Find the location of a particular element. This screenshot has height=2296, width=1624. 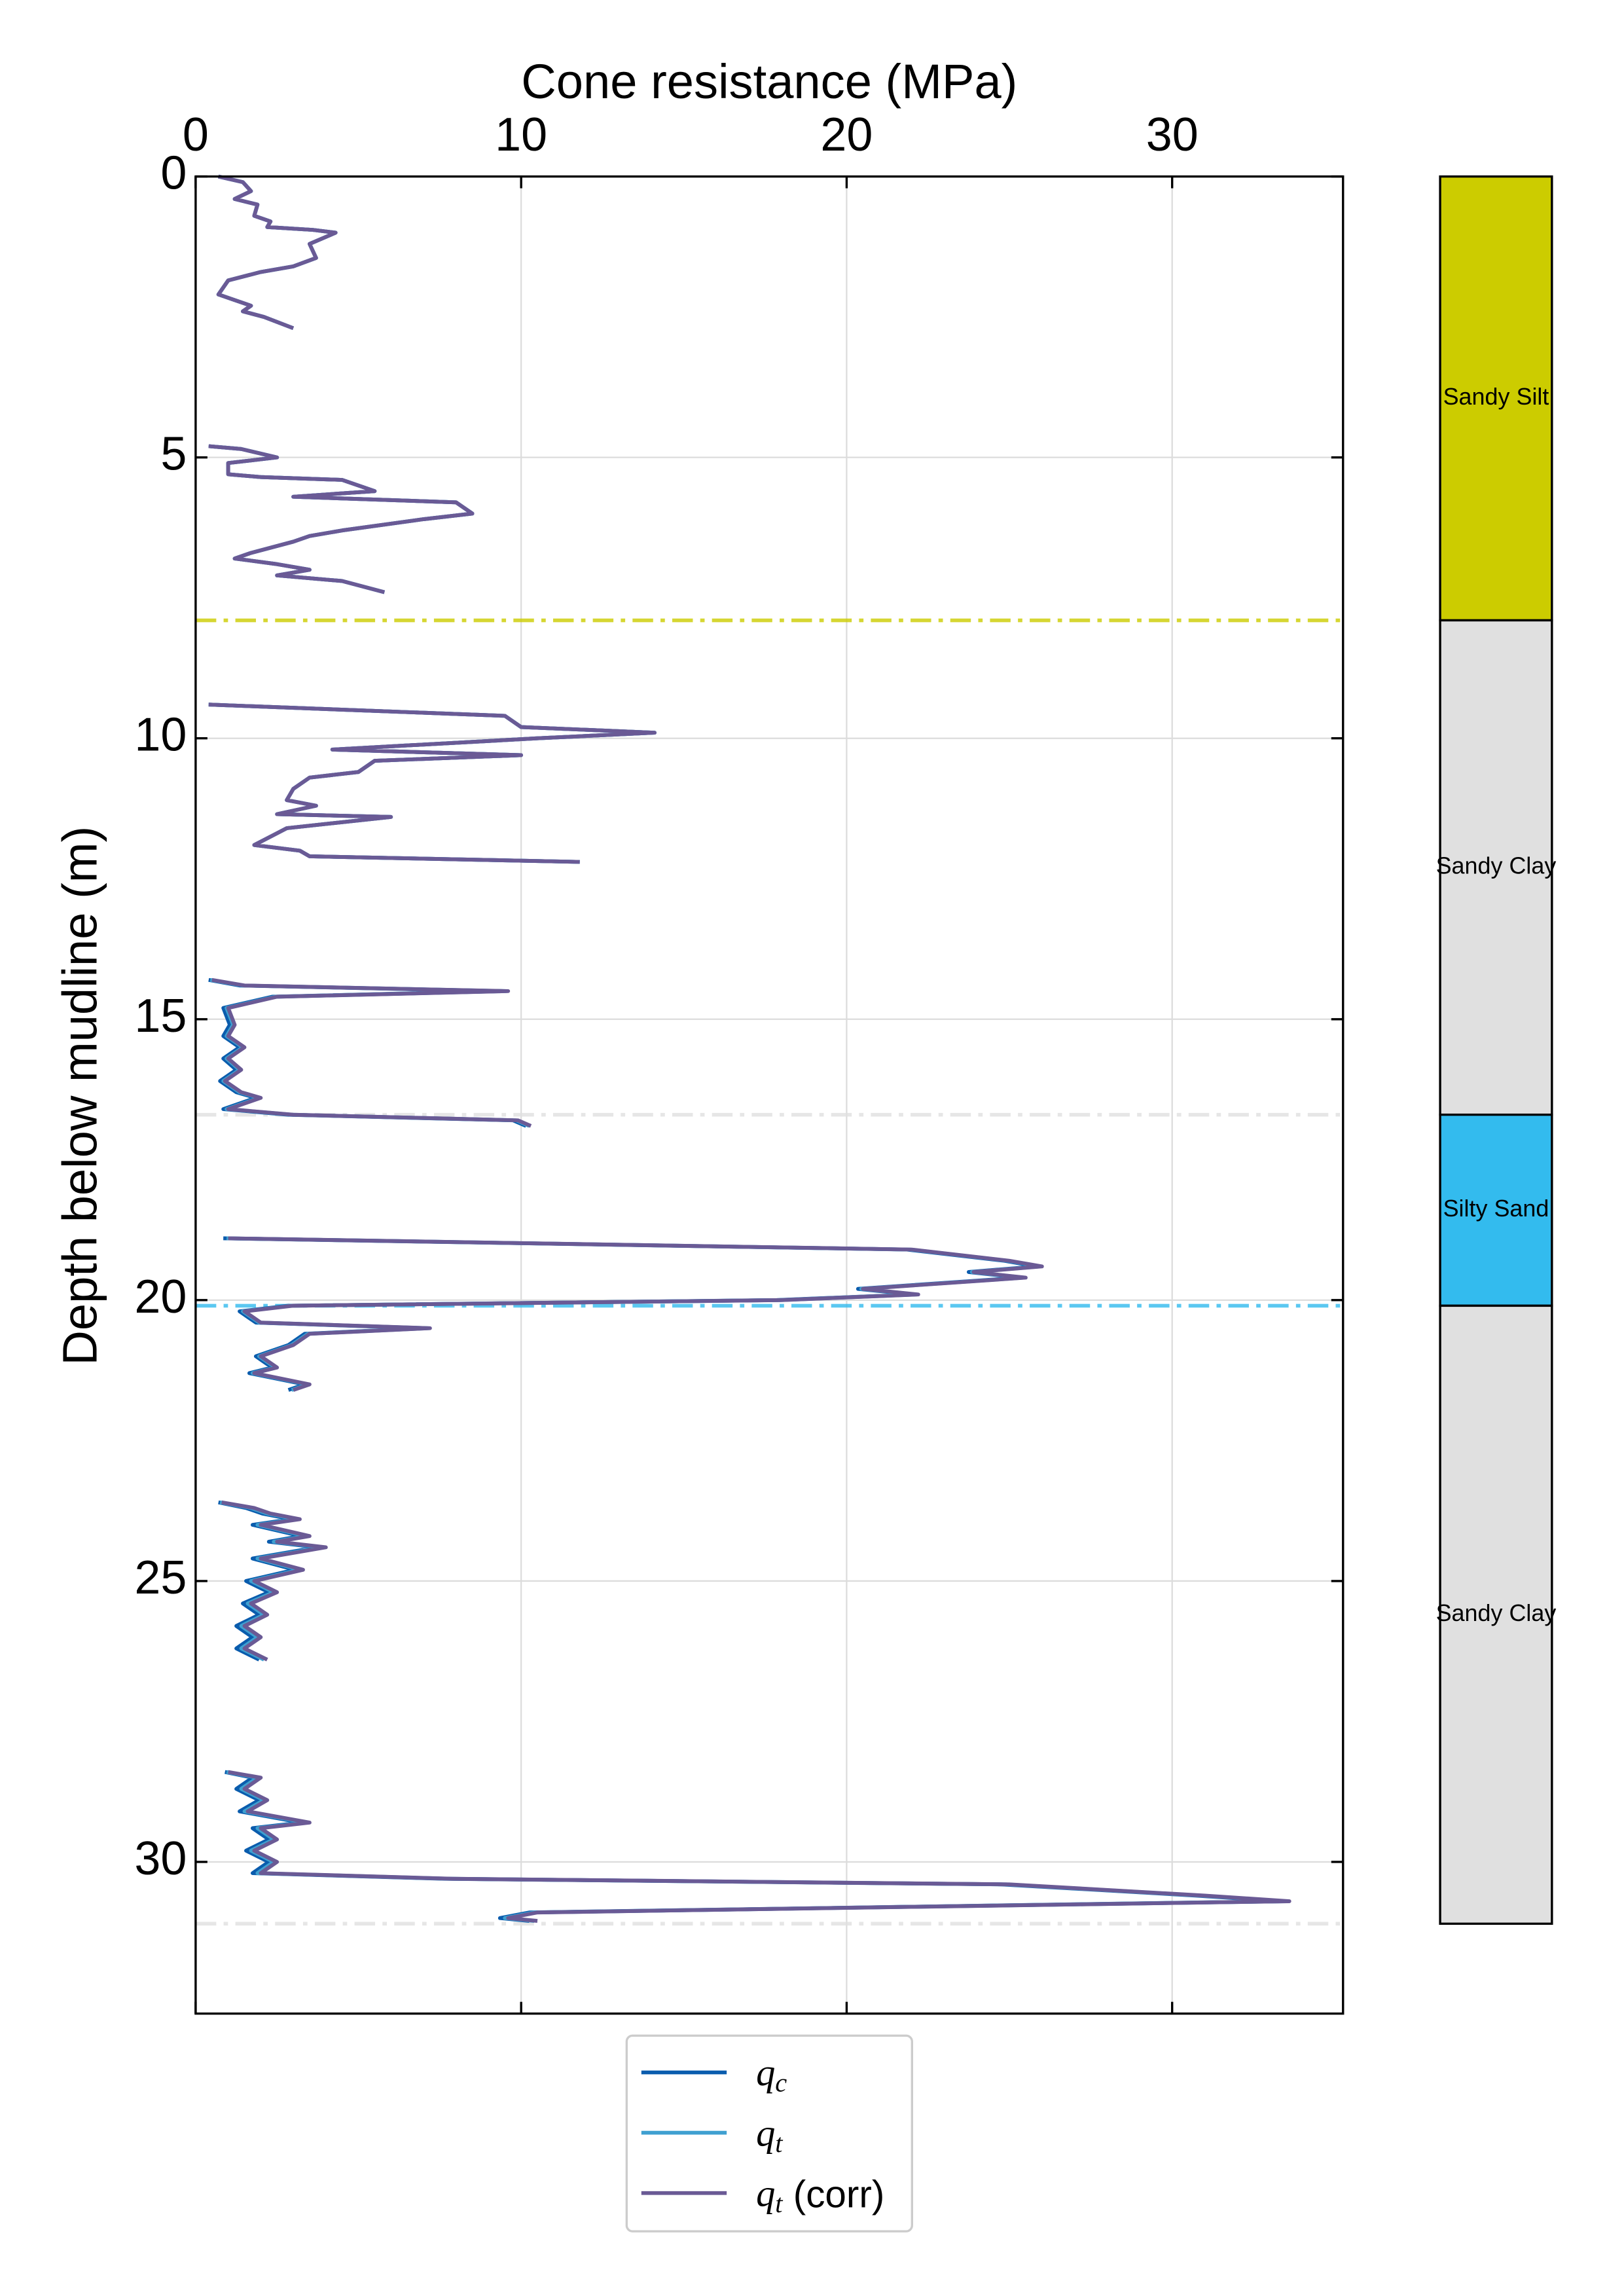

y-tick-label: 25 is located at coordinates (160, 1578).